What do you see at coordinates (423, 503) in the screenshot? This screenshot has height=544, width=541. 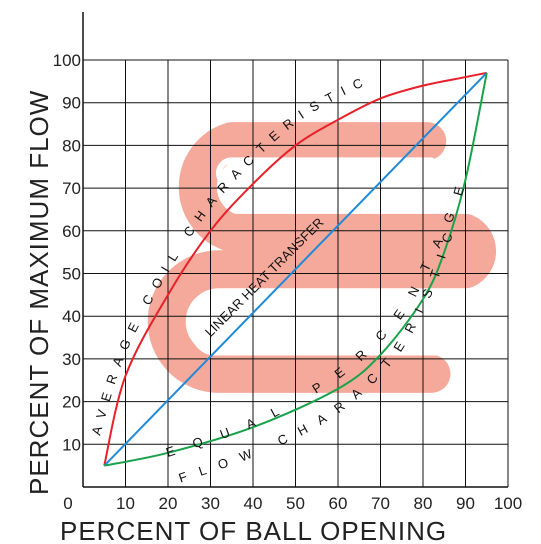 I see `x-tick-label: 80` at bounding box center [423, 503].